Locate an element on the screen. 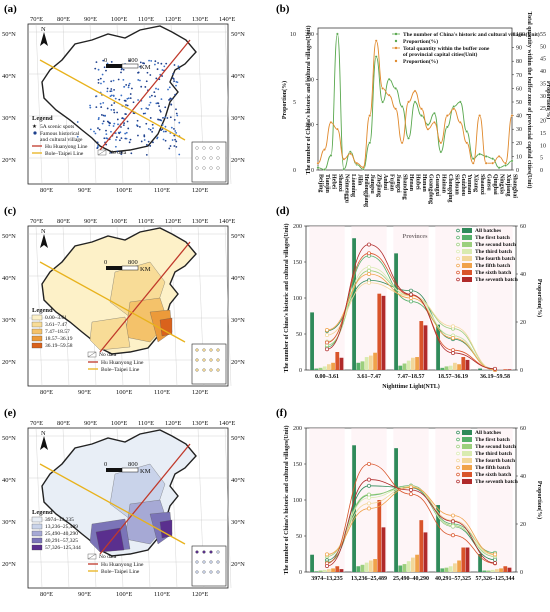  y2-tick-label: 90 is located at coordinates (519, 49).